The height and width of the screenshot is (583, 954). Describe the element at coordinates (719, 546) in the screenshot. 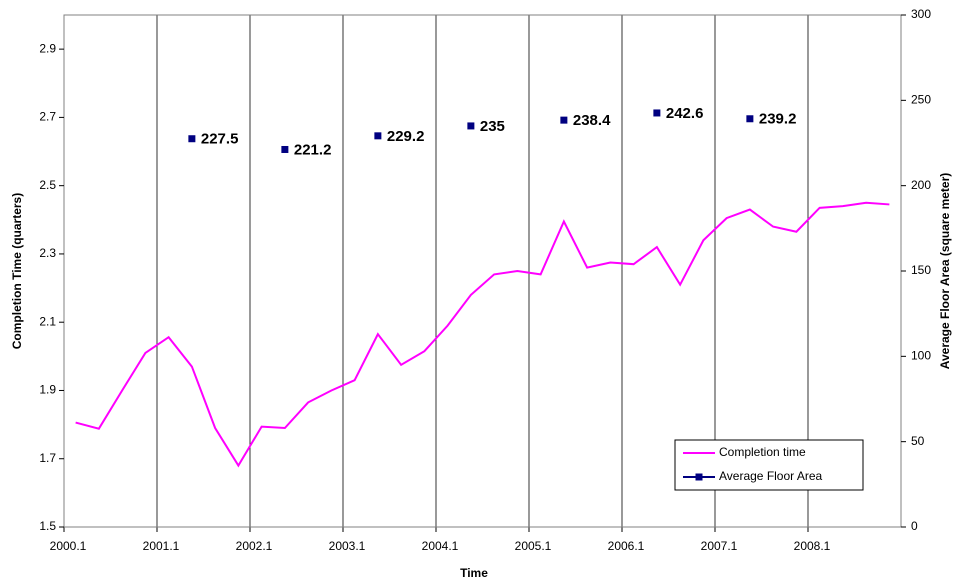

I see `x-tick-label: 2007.1` at that location.